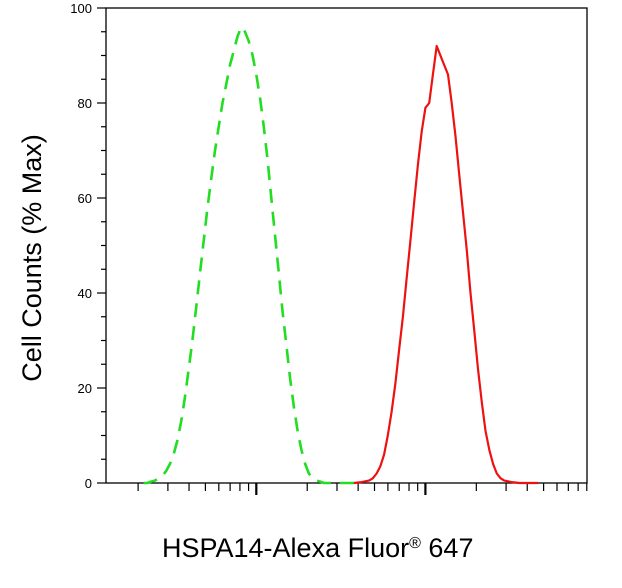  I want to click on y-axis-label: Cell Counts (% Max), so click(32, 258).